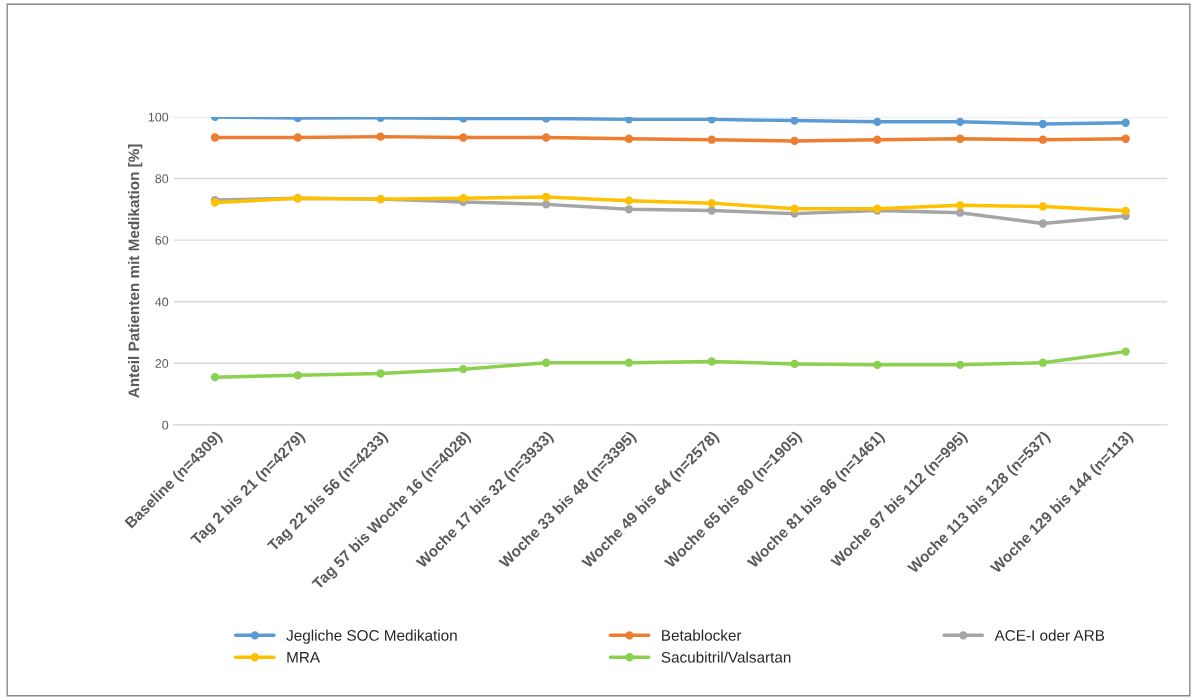 The width and height of the screenshot is (1197, 700). What do you see at coordinates (135, 271) in the screenshot?
I see `y-axis-title: Anteil Patienten mit Medikation [%]` at bounding box center [135, 271].